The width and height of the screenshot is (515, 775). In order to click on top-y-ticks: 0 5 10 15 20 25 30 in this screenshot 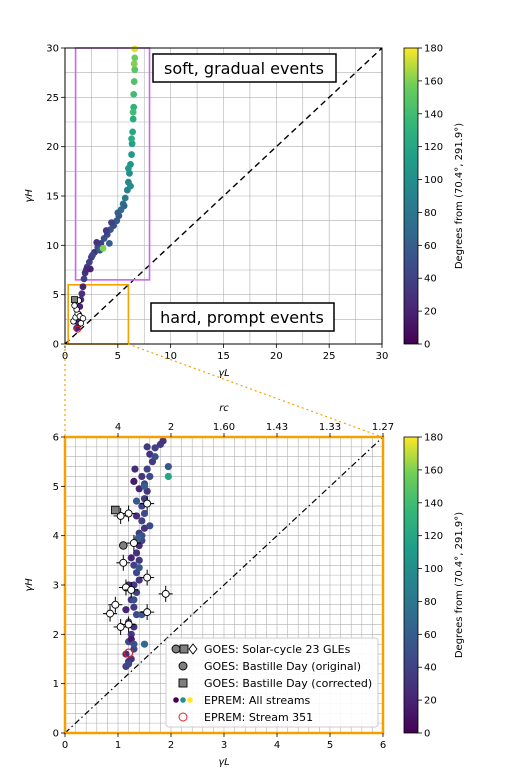, I will do `click(55, 197)`.